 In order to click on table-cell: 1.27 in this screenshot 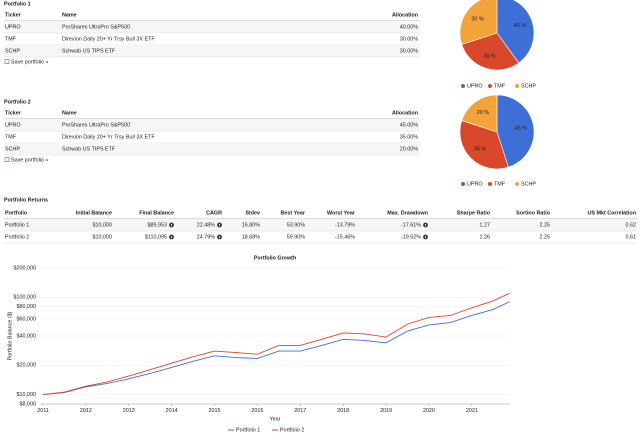, I will do `click(485, 225)`.